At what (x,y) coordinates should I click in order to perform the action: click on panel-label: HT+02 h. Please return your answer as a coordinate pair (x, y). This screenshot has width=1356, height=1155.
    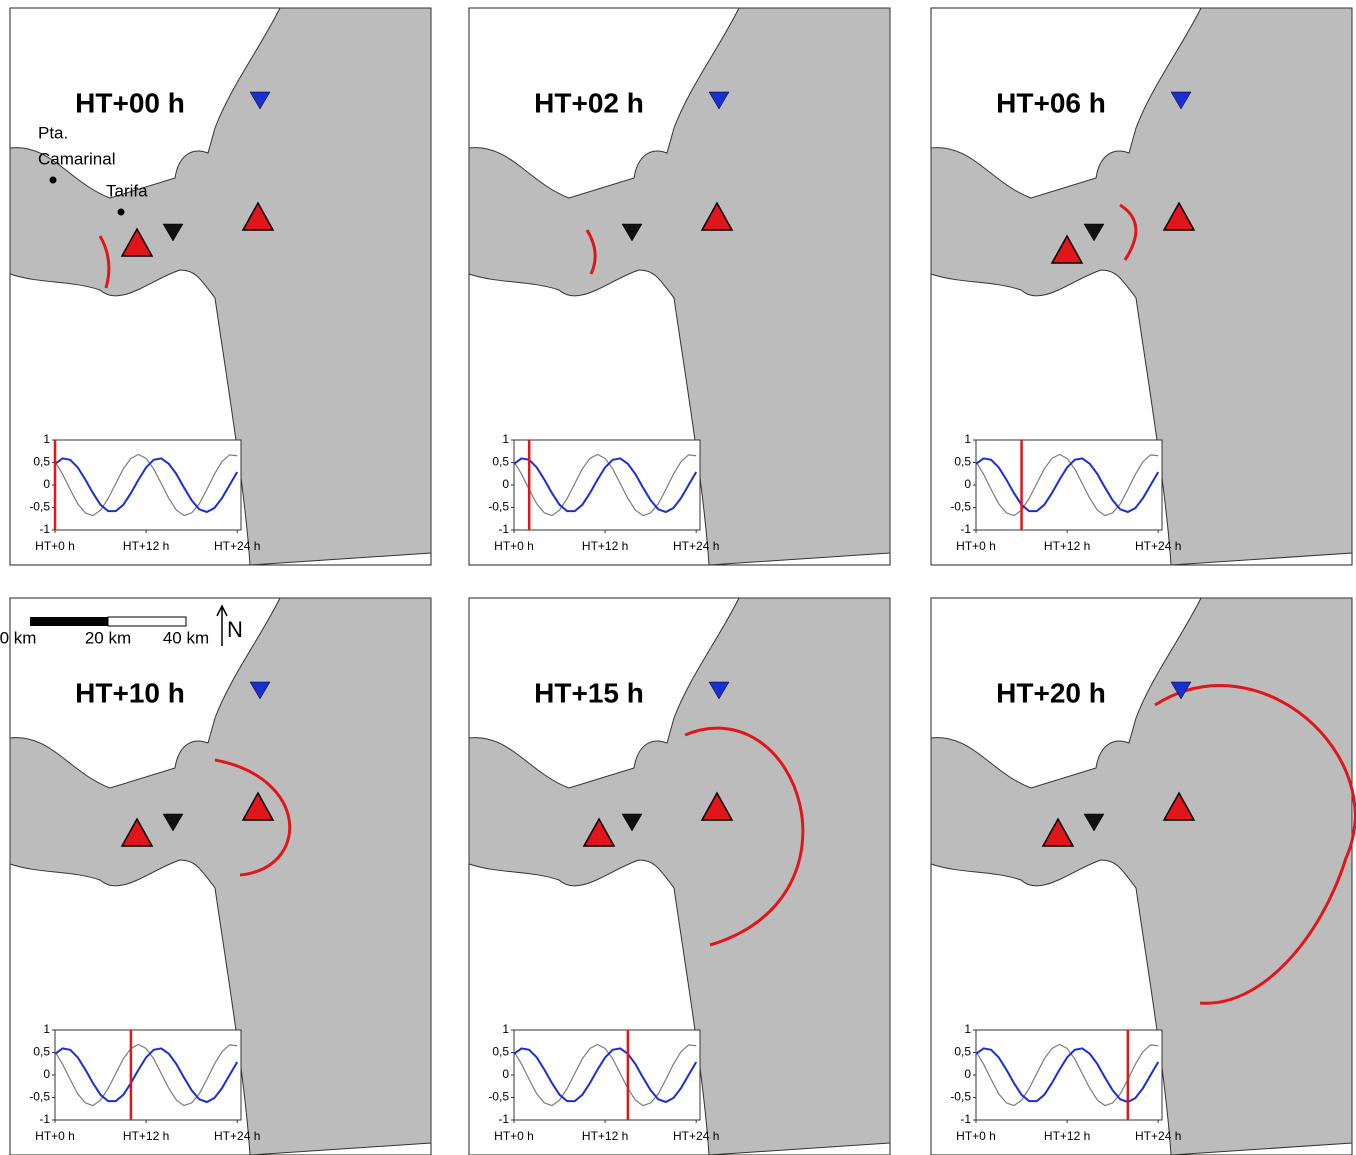
    Looking at the image, I should click on (589, 102).